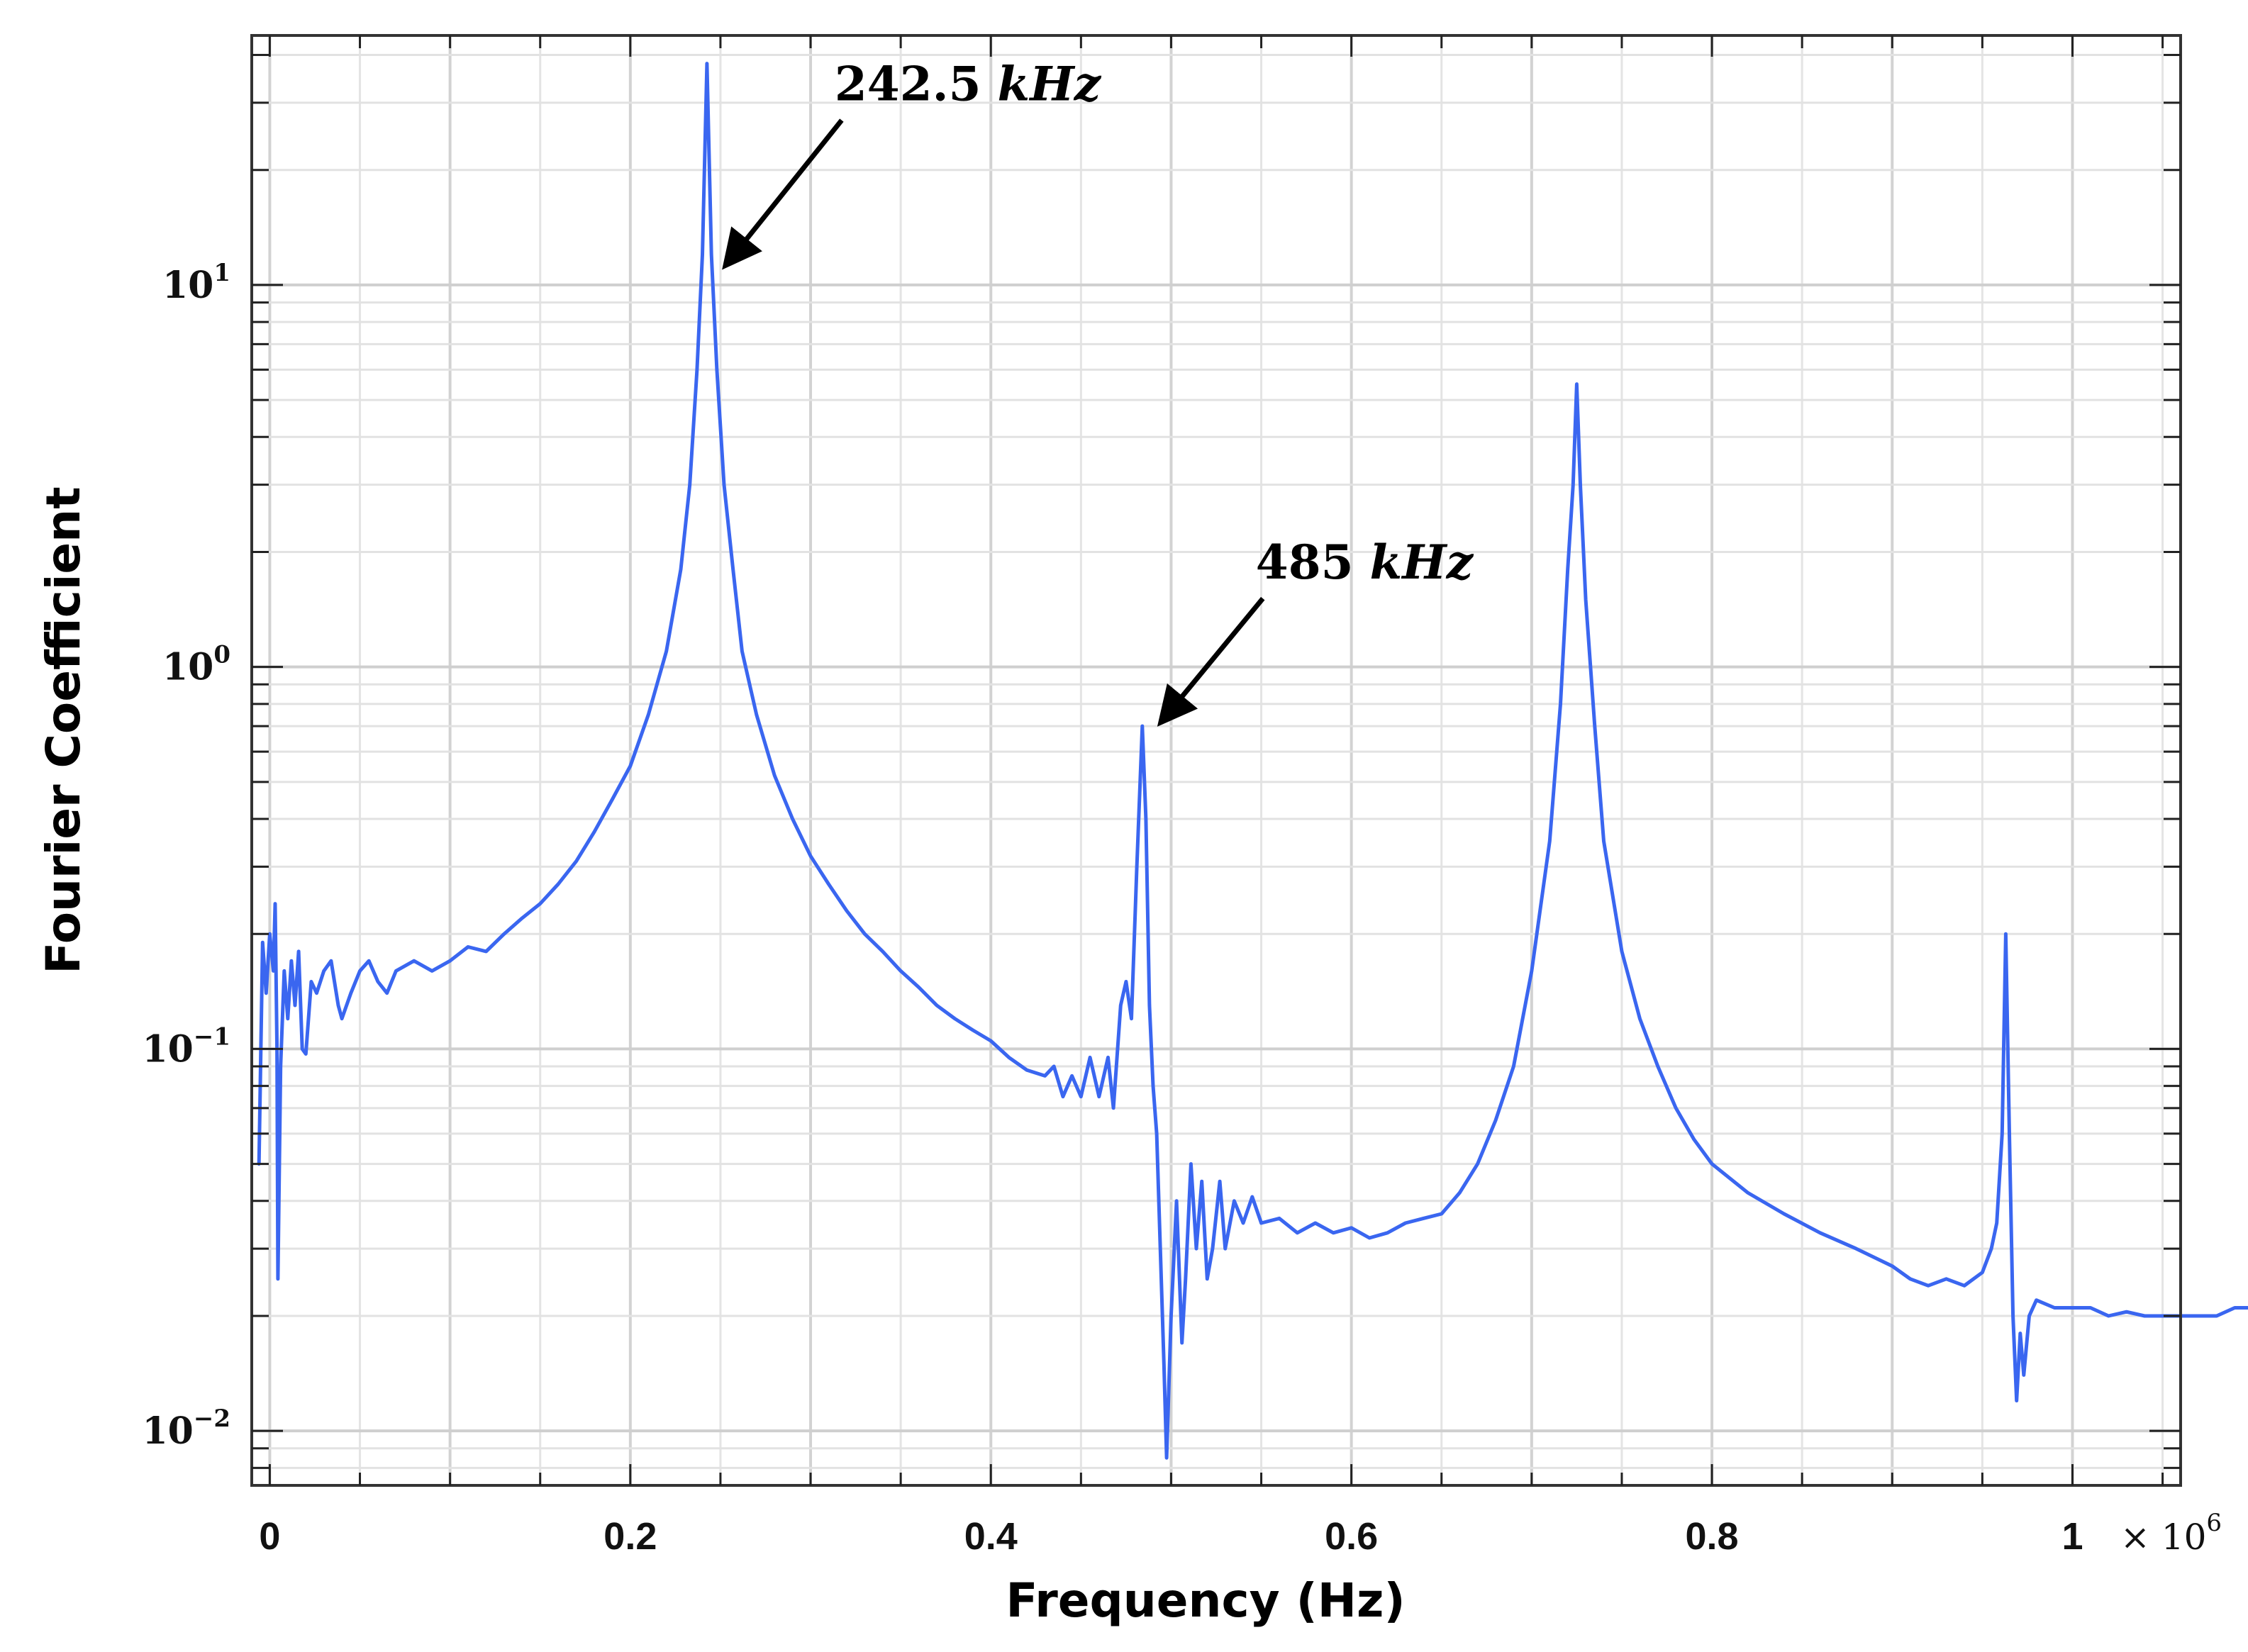  What do you see at coordinates (969, 84) in the screenshot?
I see `annotation-label: 242.5 kHz` at bounding box center [969, 84].